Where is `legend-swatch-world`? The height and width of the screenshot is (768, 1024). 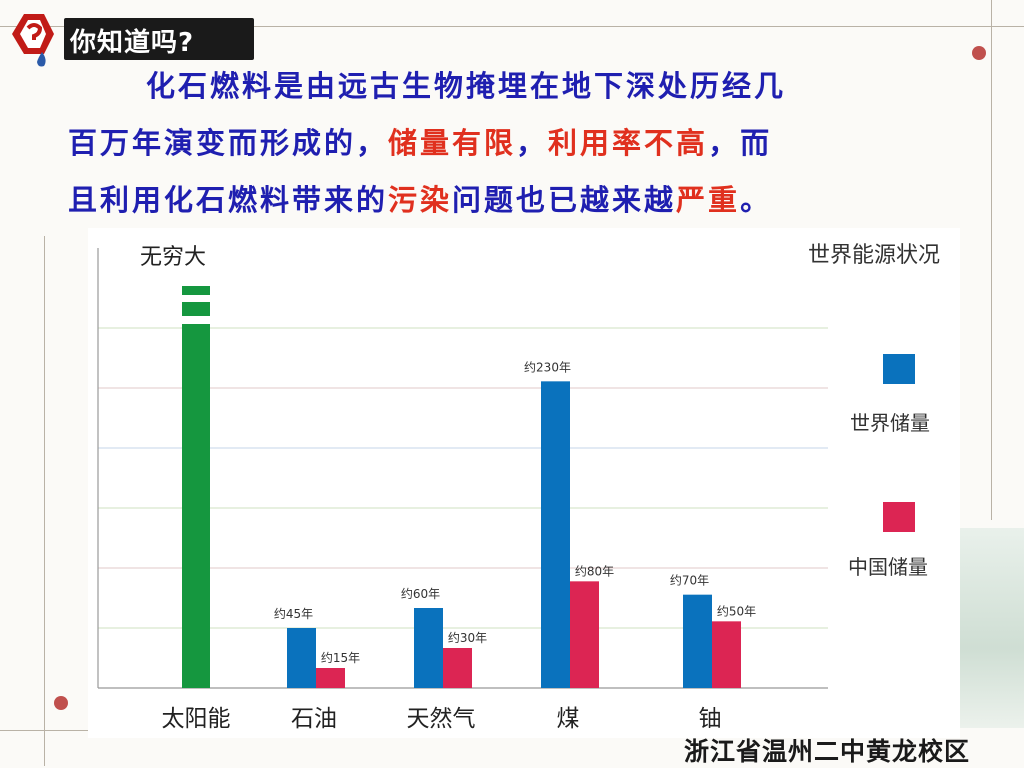
legend-swatch-world is located at coordinates (899, 369).